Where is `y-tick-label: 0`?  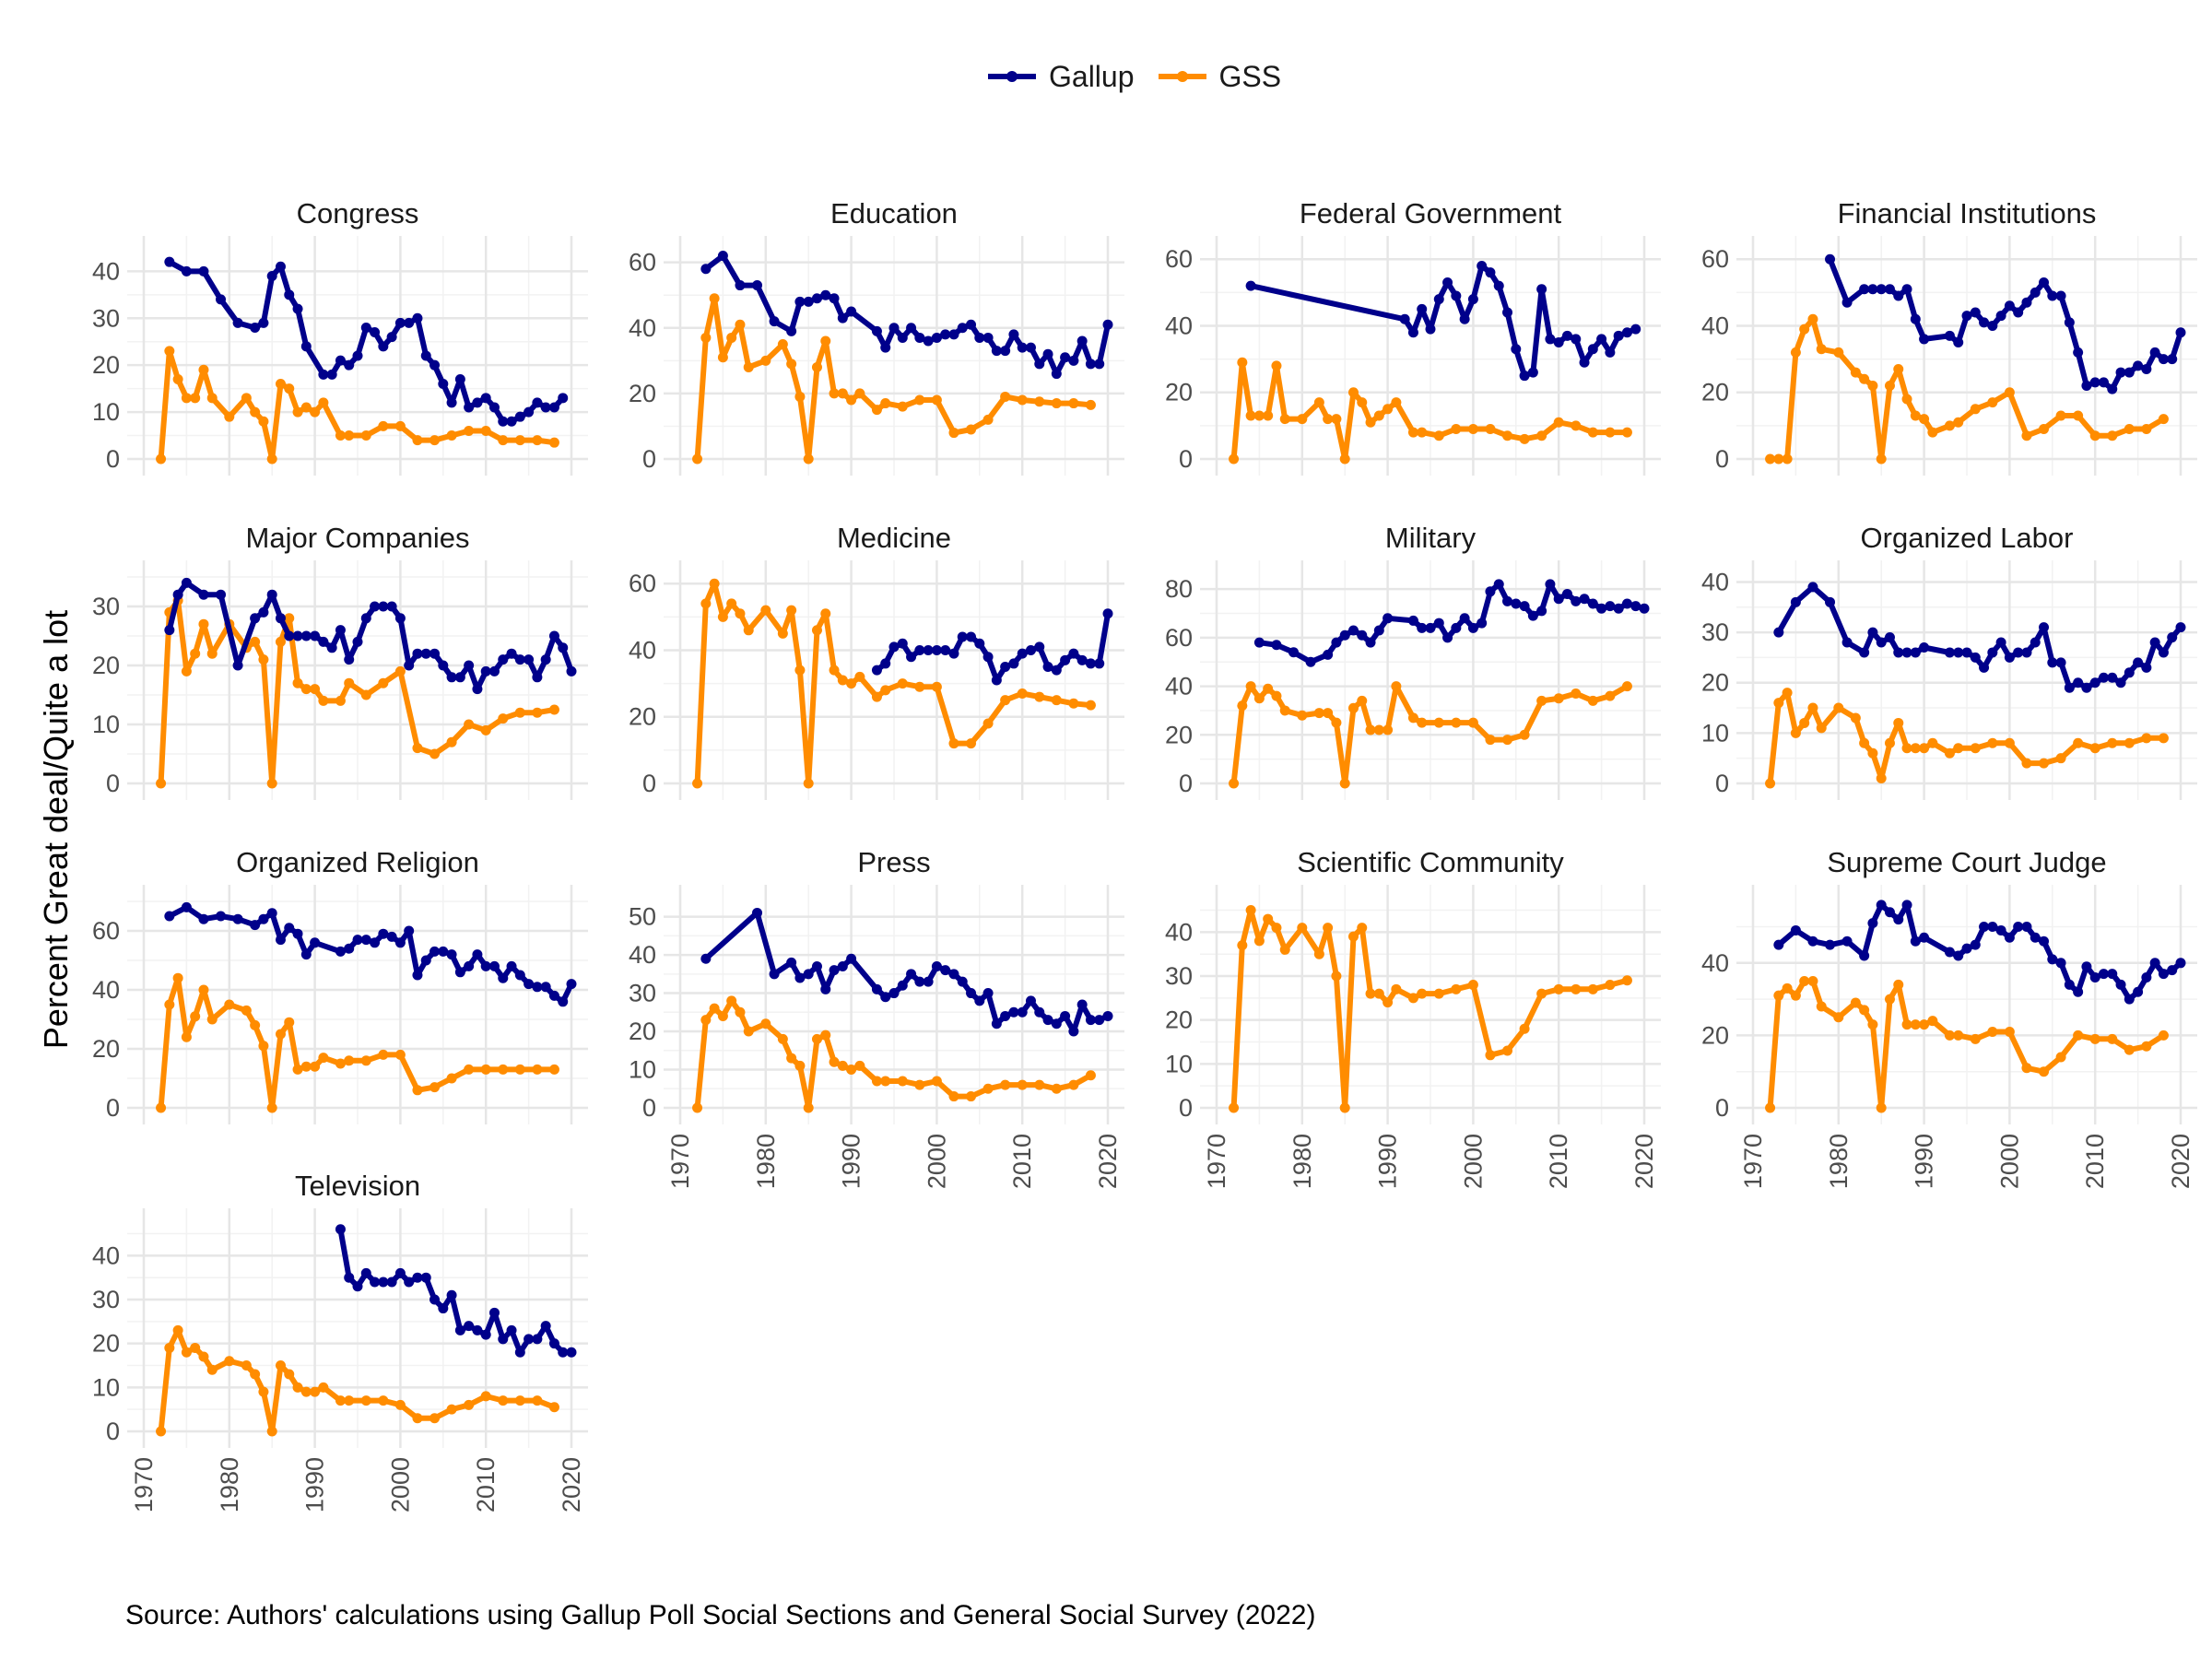
y-tick-label: 0 is located at coordinates (649, 783).